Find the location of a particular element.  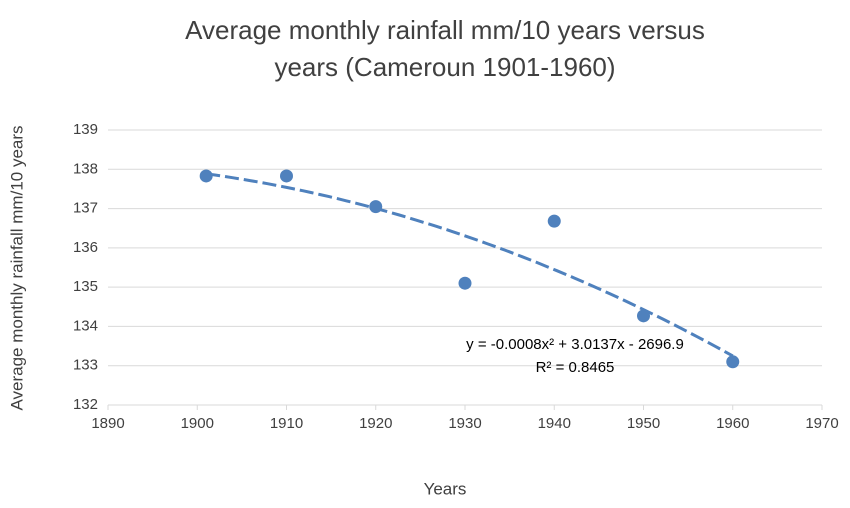

x-tick-label: 1900 is located at coordinates (197, 423).